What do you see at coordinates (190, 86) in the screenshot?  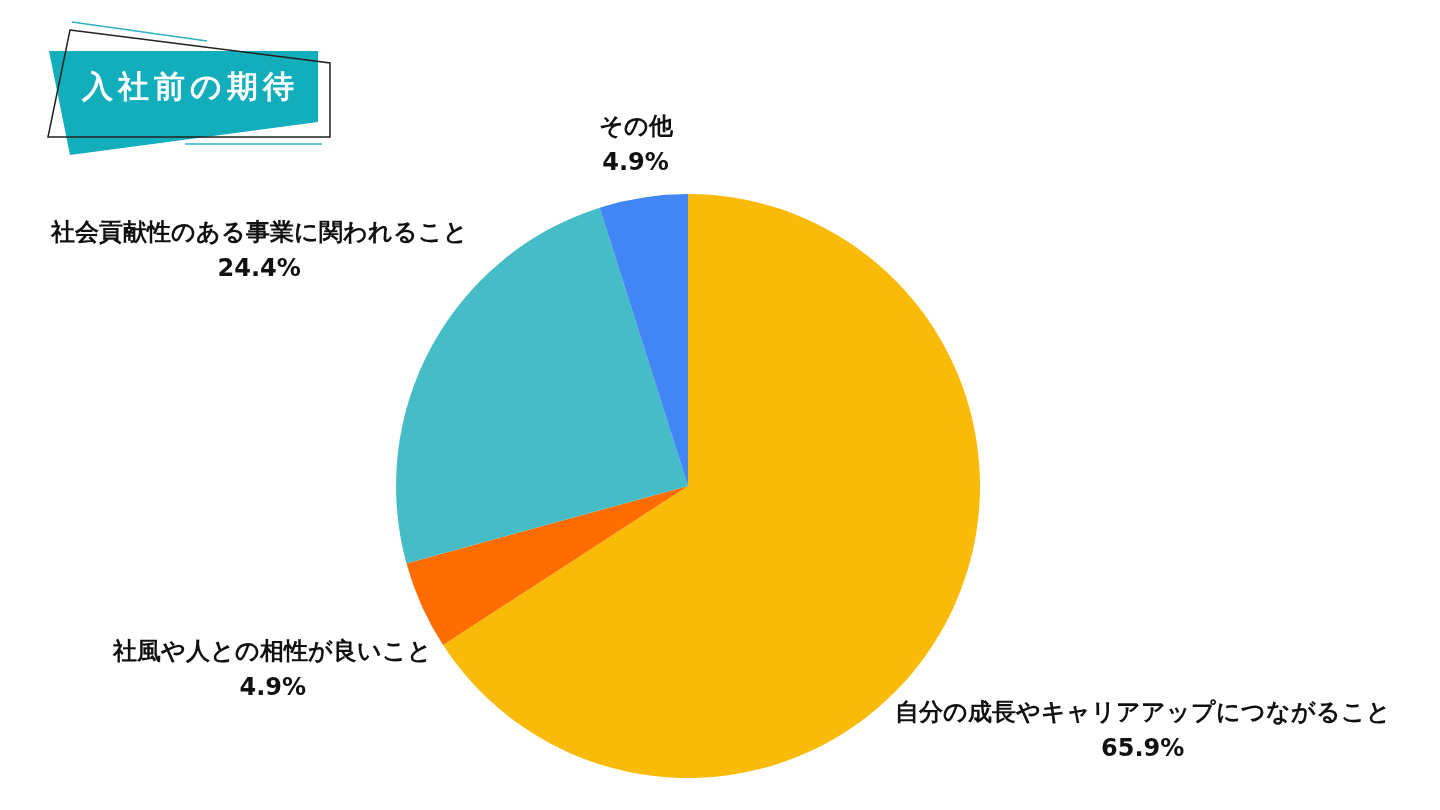 I see `title: 入社前の期待` at bounding box center [190, 86].